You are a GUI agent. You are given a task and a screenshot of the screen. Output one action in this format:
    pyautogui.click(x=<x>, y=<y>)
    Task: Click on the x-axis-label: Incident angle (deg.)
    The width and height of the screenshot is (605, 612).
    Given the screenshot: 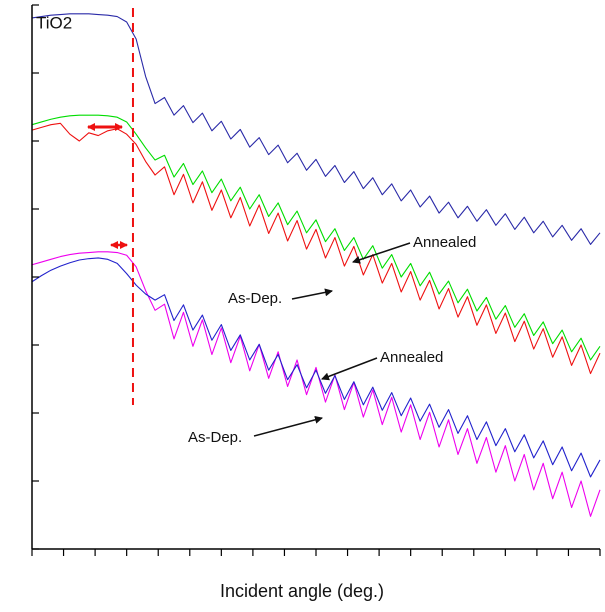 What is the action you would take?
    pyautogui.click(x=302, y=591)
    